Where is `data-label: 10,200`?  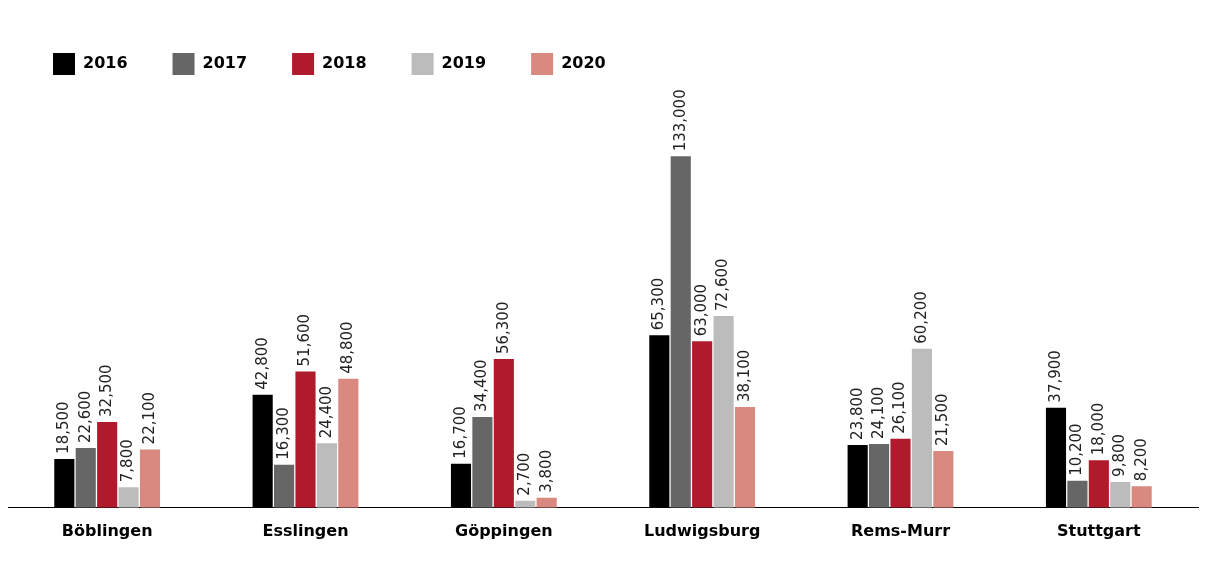
data-label: 10,200 is located at coordinates (1076, 449).